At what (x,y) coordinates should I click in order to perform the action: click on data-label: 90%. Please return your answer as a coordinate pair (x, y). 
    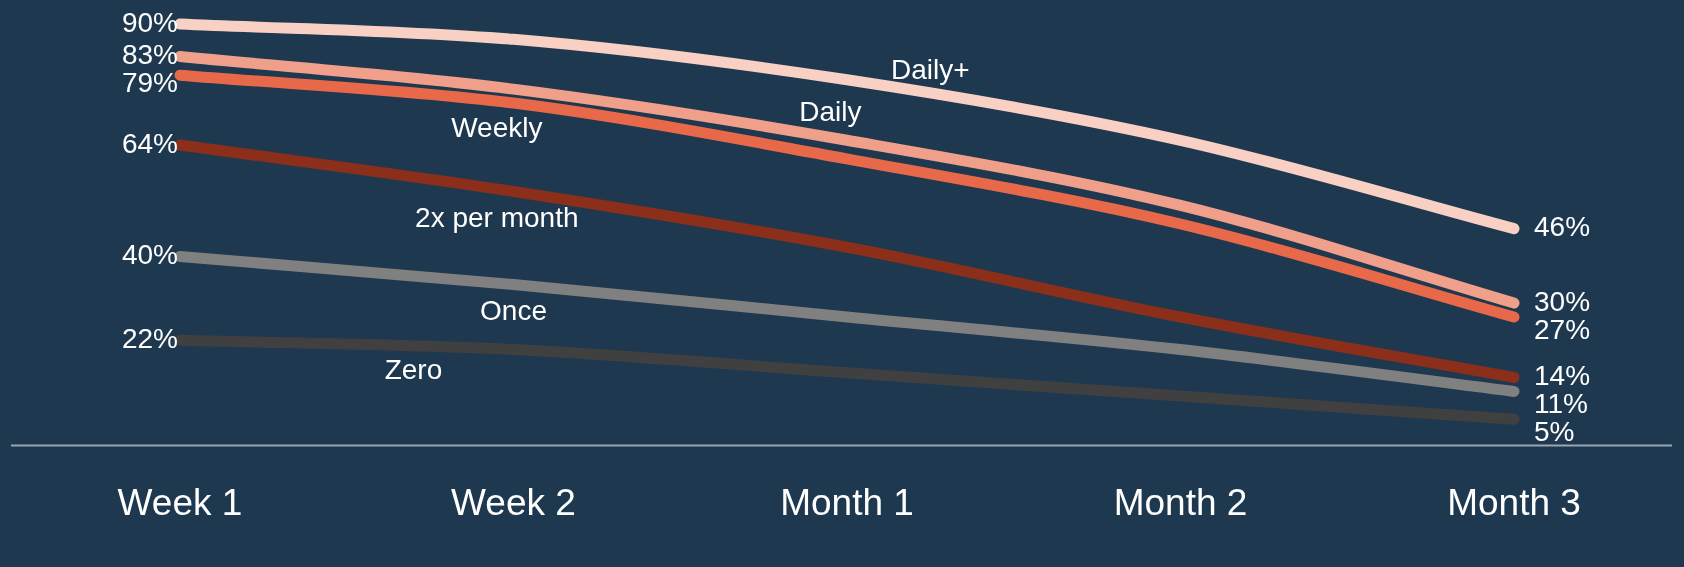
    Looking at the image, I should click on (149, 22).